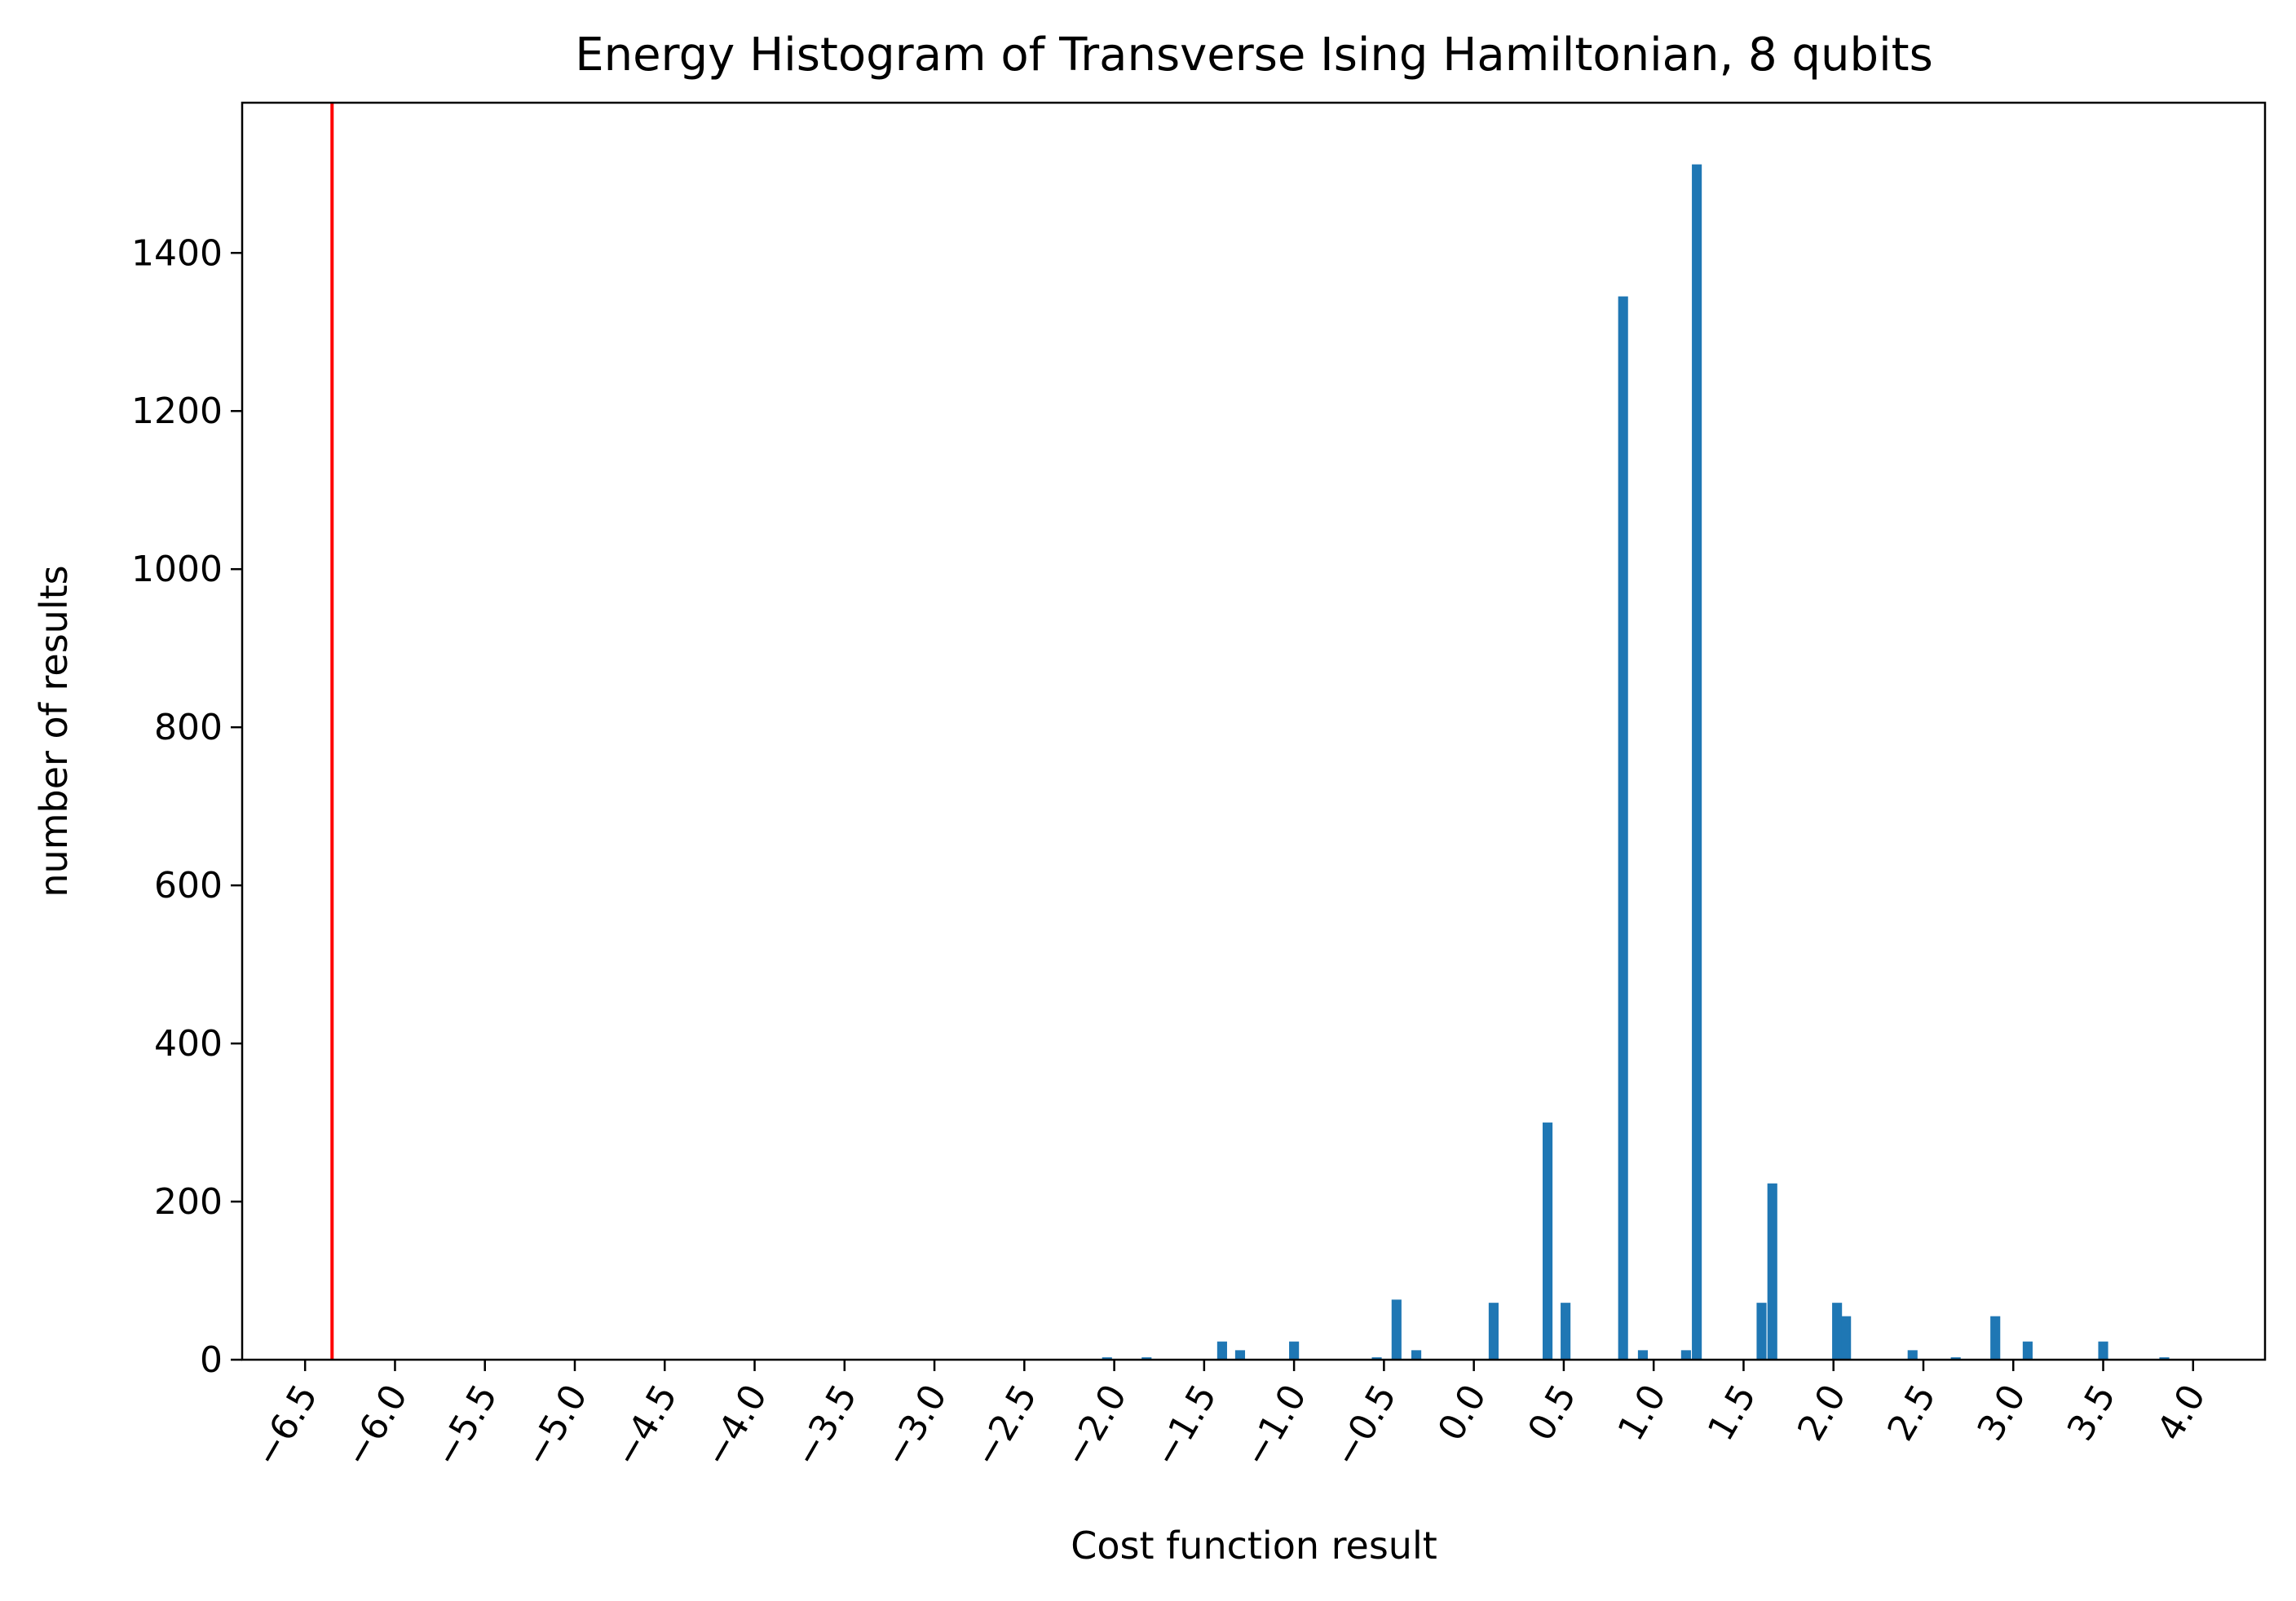  I want to click on y-tick-label: 800, so click(188, 727).